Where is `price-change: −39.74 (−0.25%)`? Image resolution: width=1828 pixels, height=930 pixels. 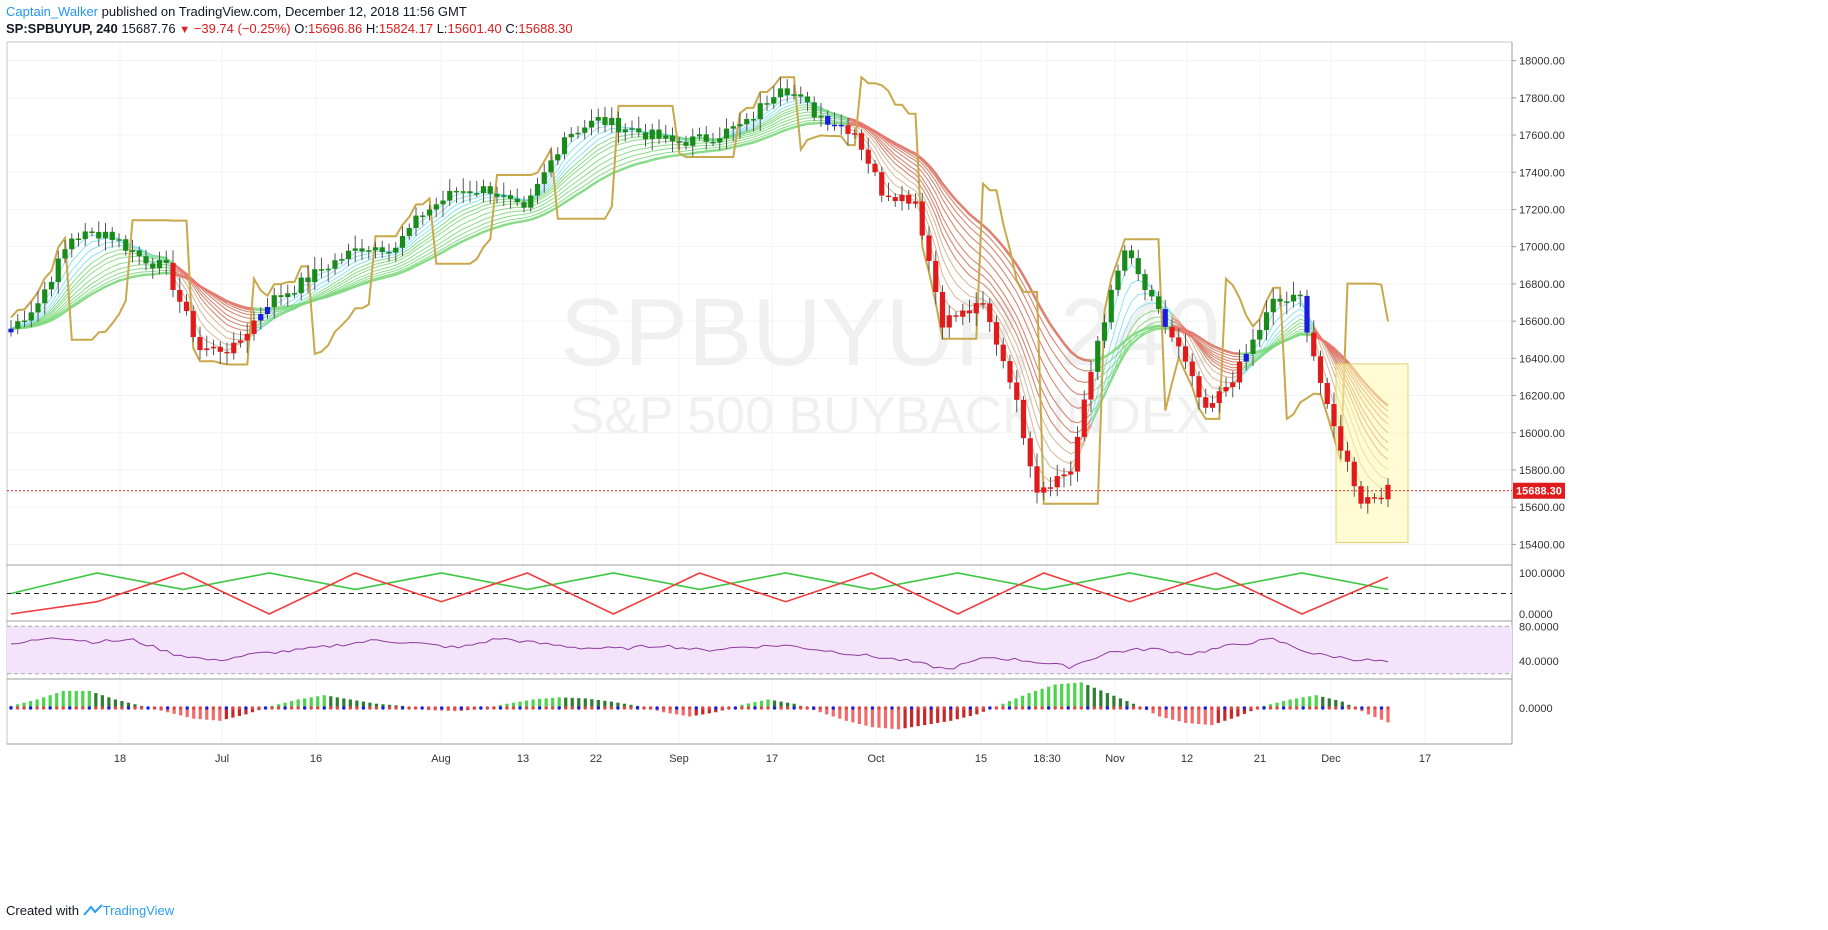
price-change: −39.74 (−0.25%) is located at coordinates (242, 28).